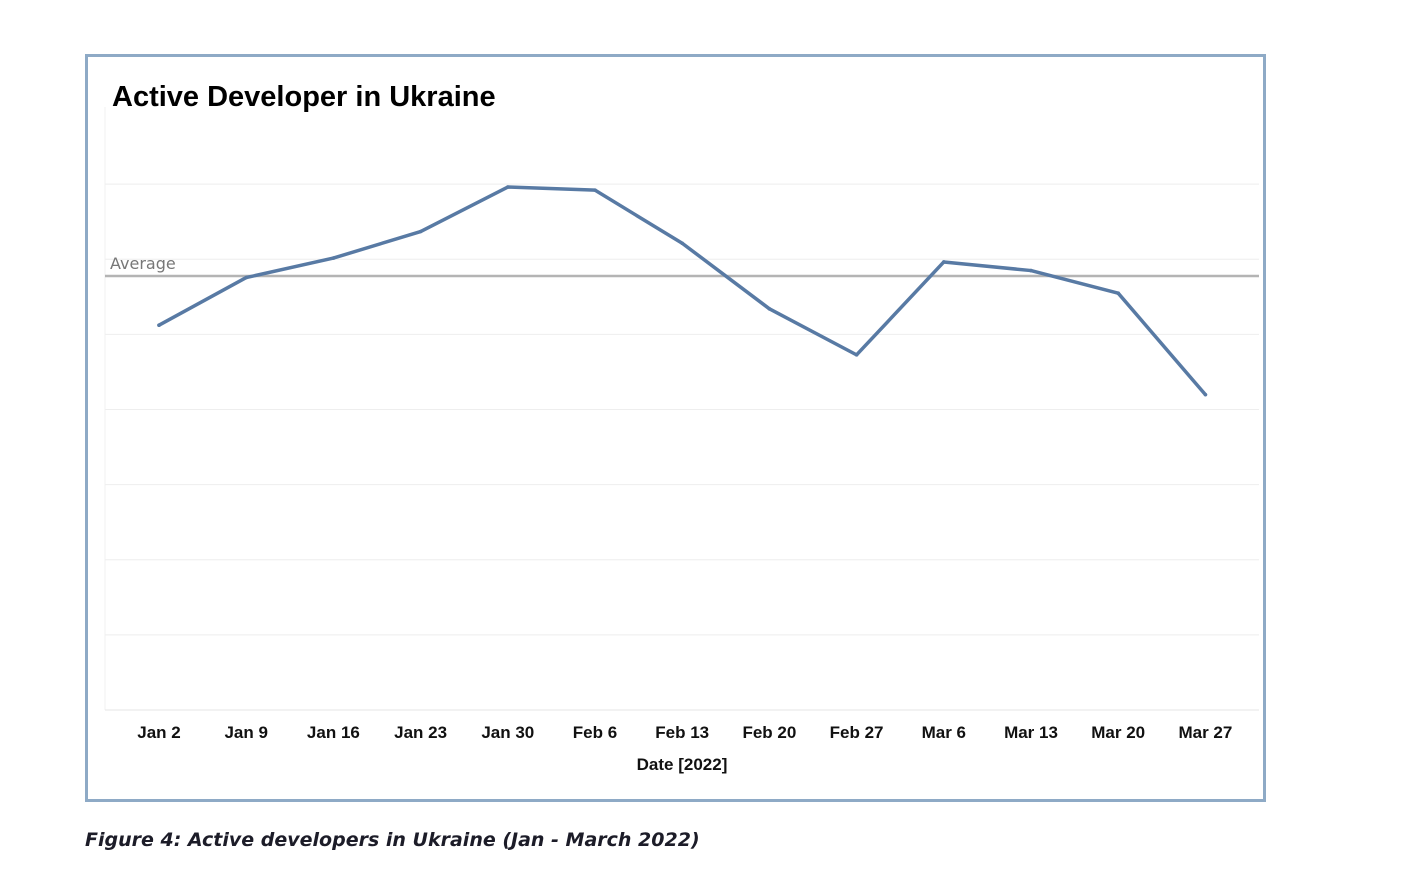 The width and height of the screenshot is (1422, 884). What do you see at coordinates (682, 764) in the screenshot?
I see `x-axis-title: Date [2022]` at bounding box center [682, 764].